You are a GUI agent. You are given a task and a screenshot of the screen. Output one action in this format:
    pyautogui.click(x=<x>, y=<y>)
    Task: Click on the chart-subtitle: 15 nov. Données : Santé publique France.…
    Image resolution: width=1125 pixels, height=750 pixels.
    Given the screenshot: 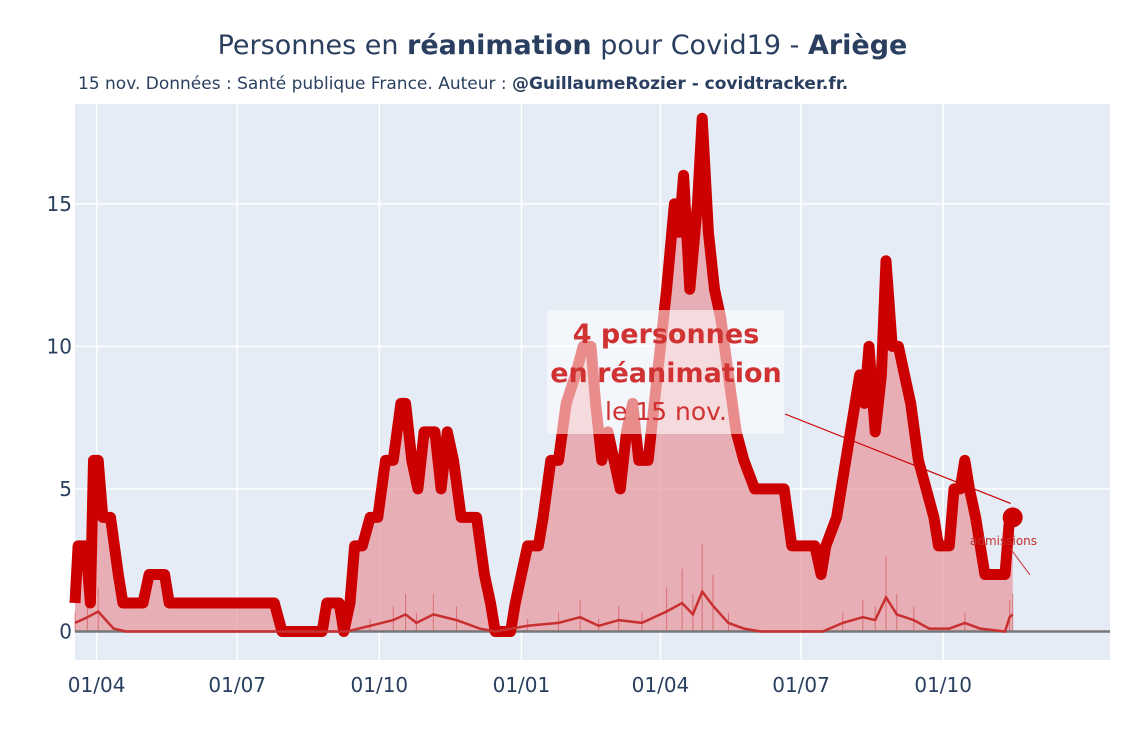 What is the action you would take?
    pyautogui.click(x=463, y=84)
    